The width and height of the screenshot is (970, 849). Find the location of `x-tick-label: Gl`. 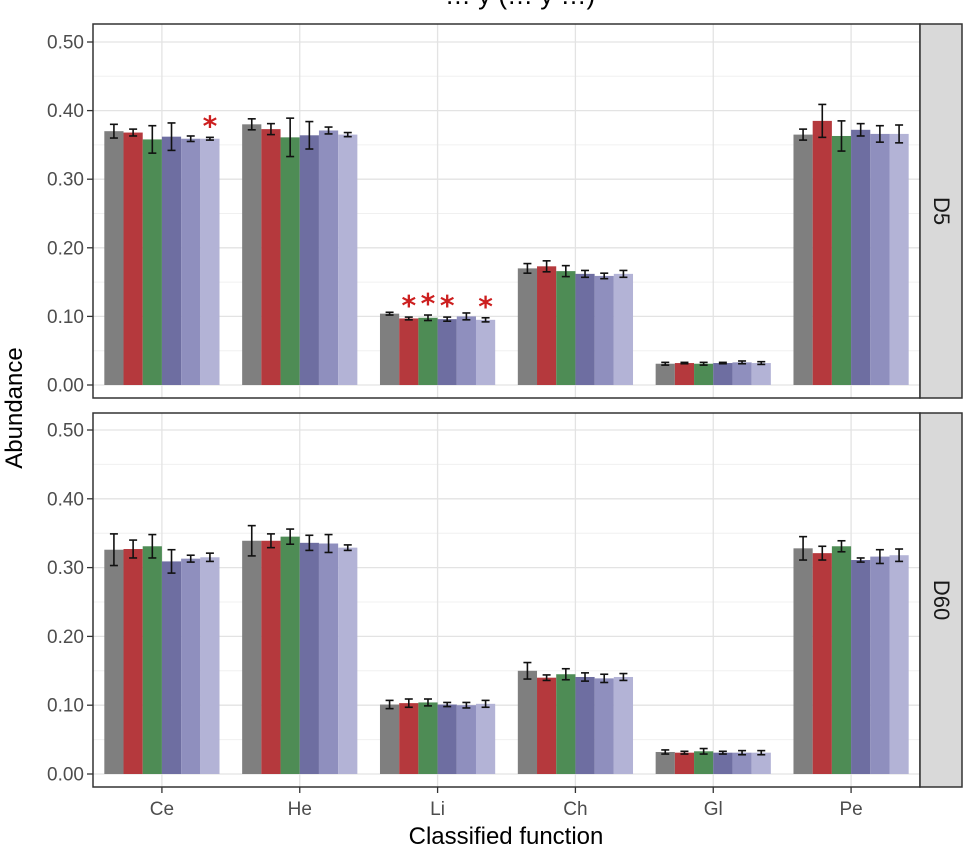

x-tick-label: Gl is located at coordinates (713, 809).